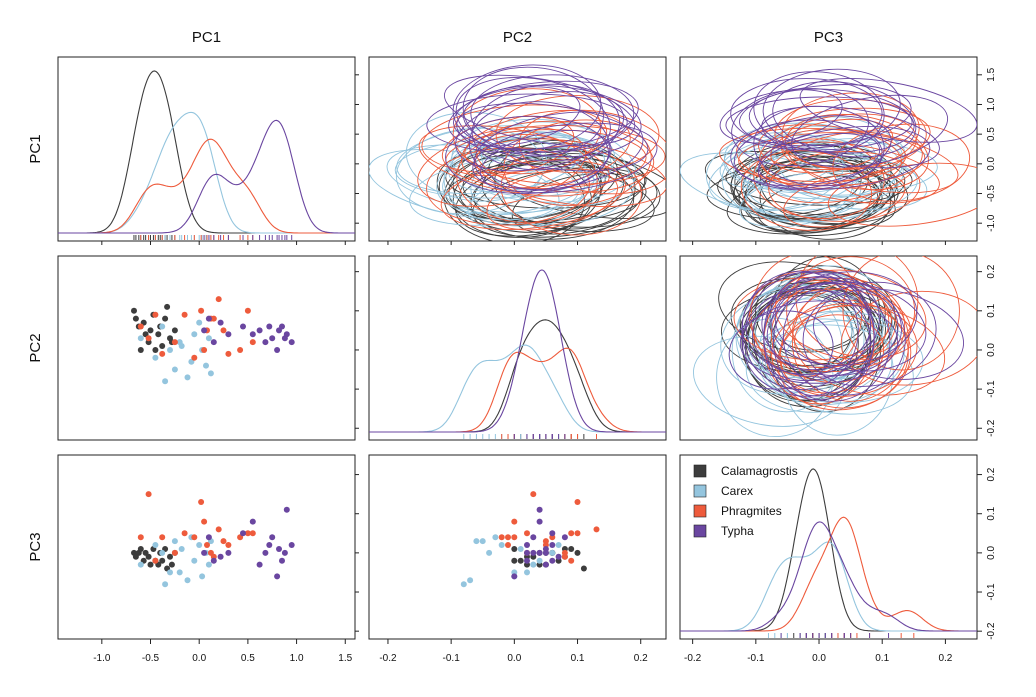 This screenshot has height=697, width=1036. What do you see at coordinates (828, 37) in the screenshot?
I see `column-title-PC3: PC3` at bounding box center [828, 37].